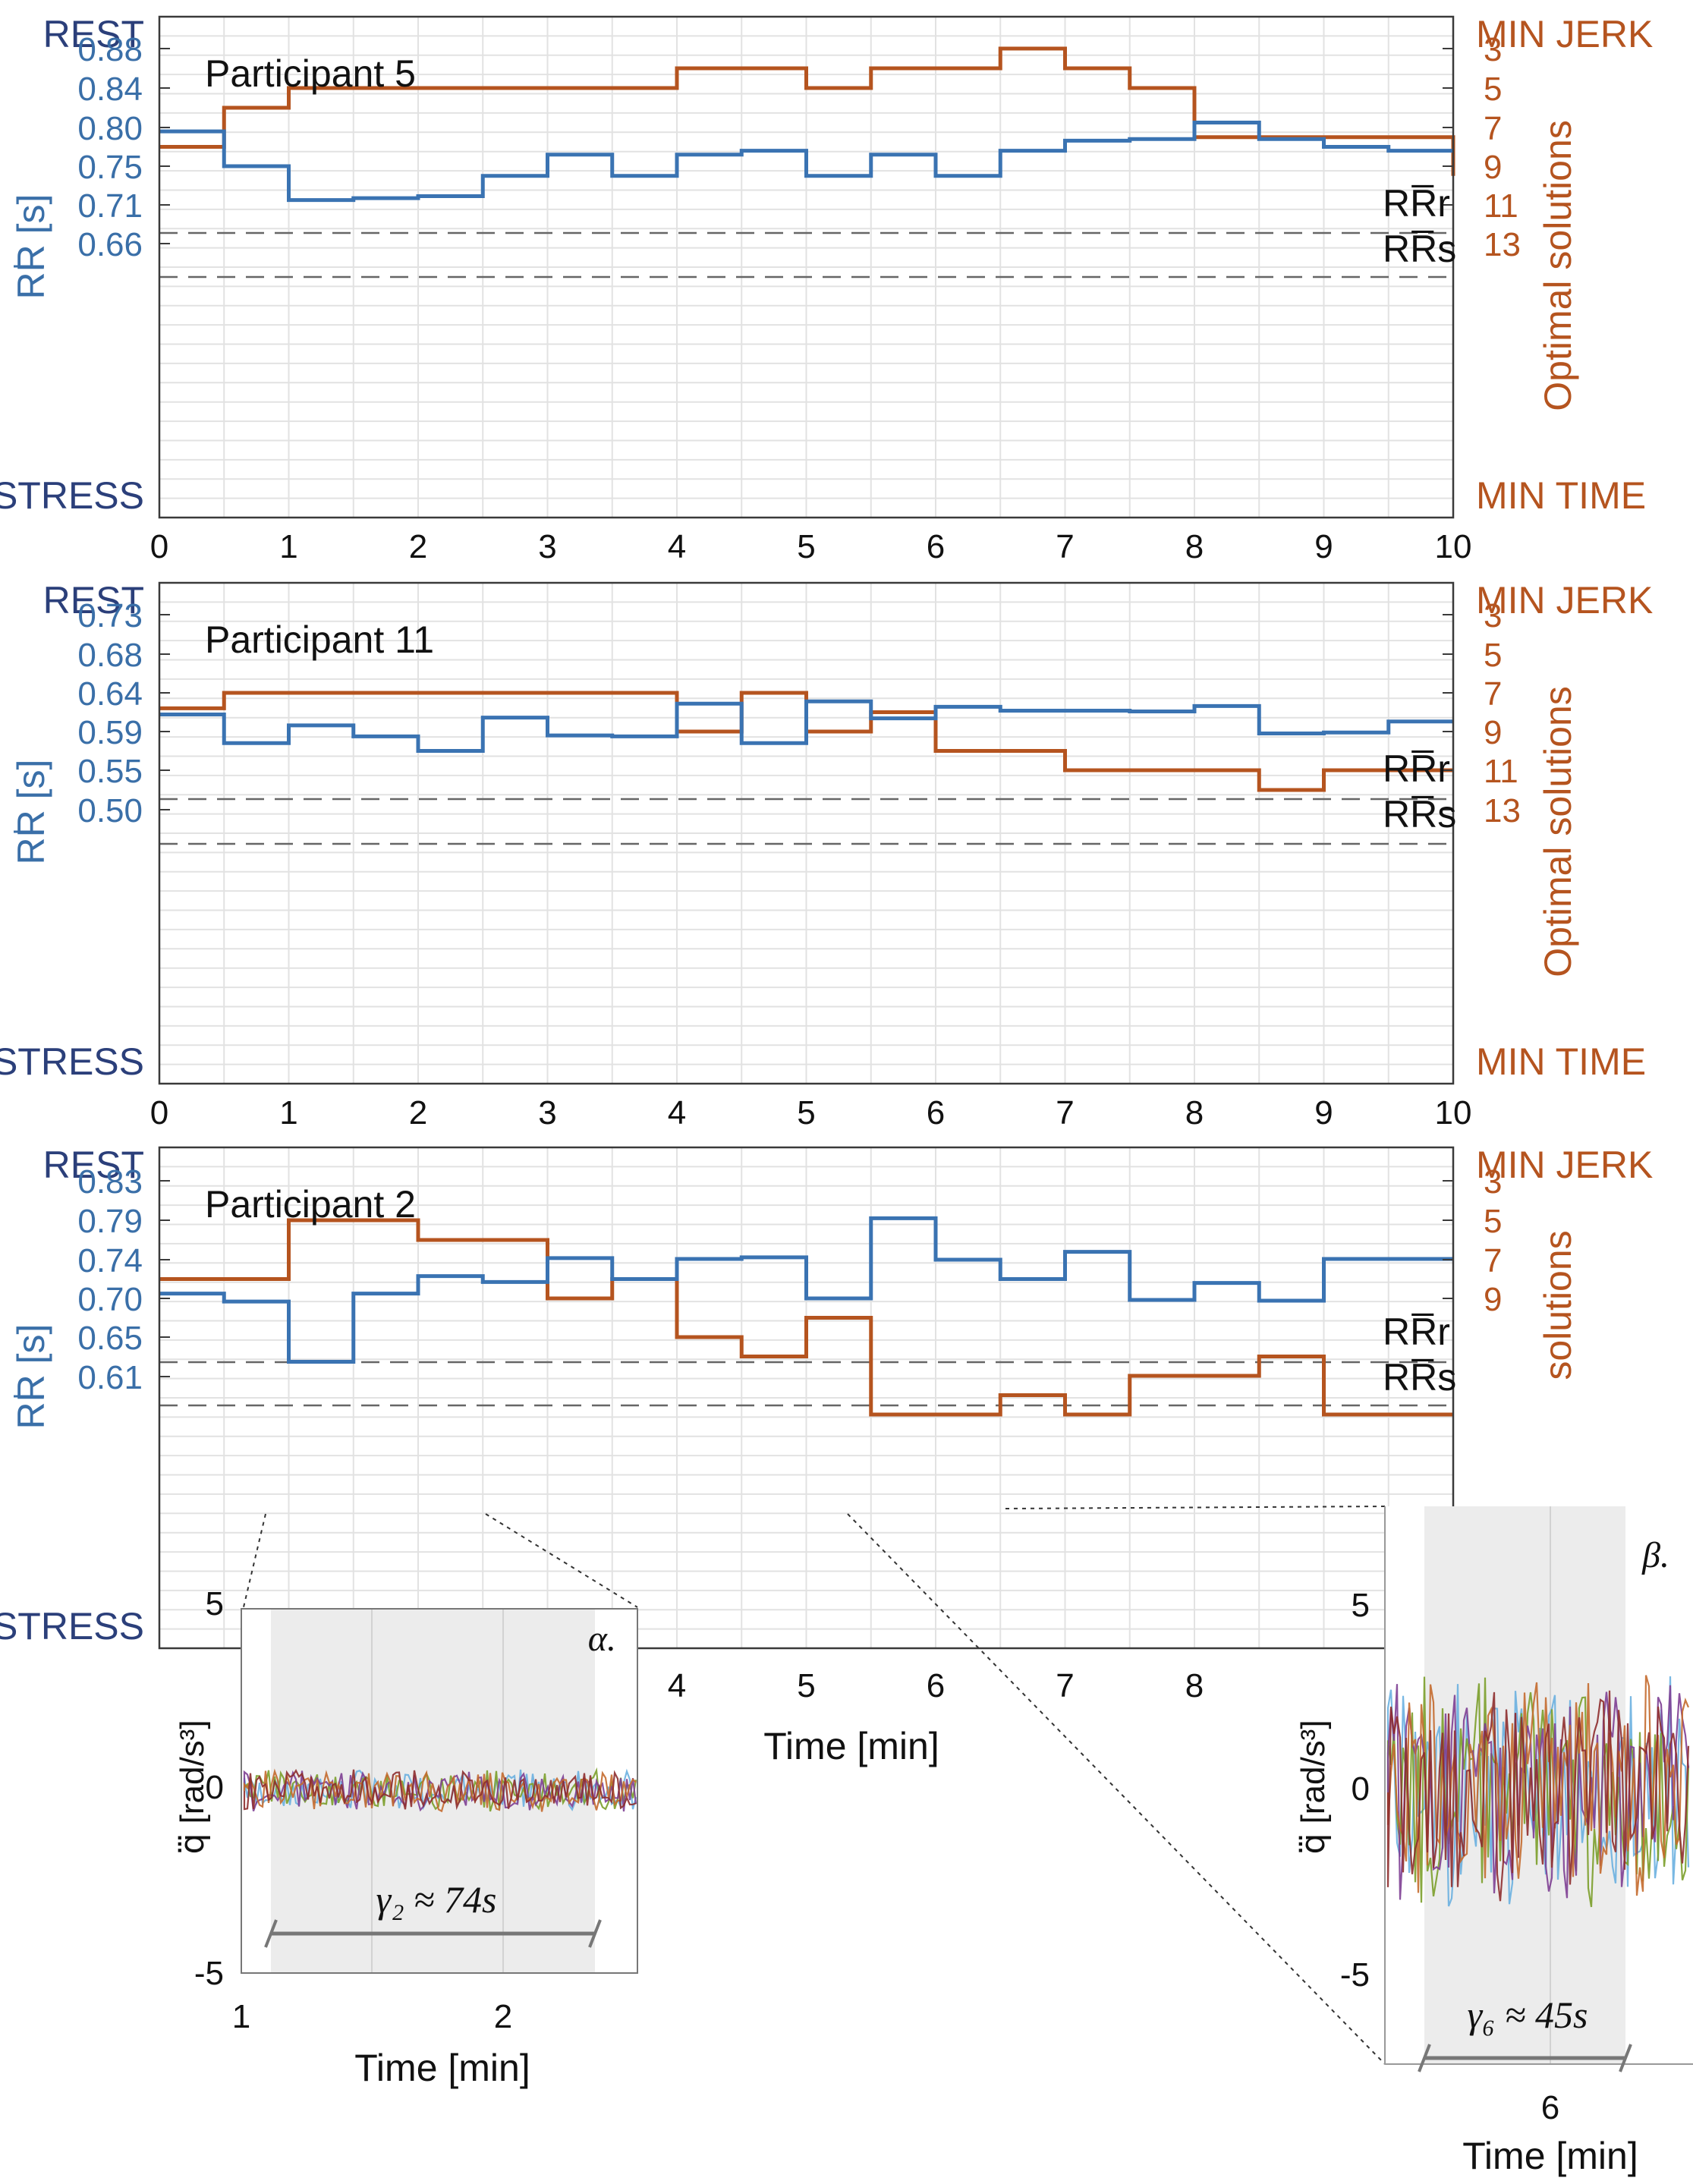 This screenshot has width=1693, height=2184. Describe the element at coordinates (110, 245) in the screenshot. I see `left-tick-label: 0.66` at that location.